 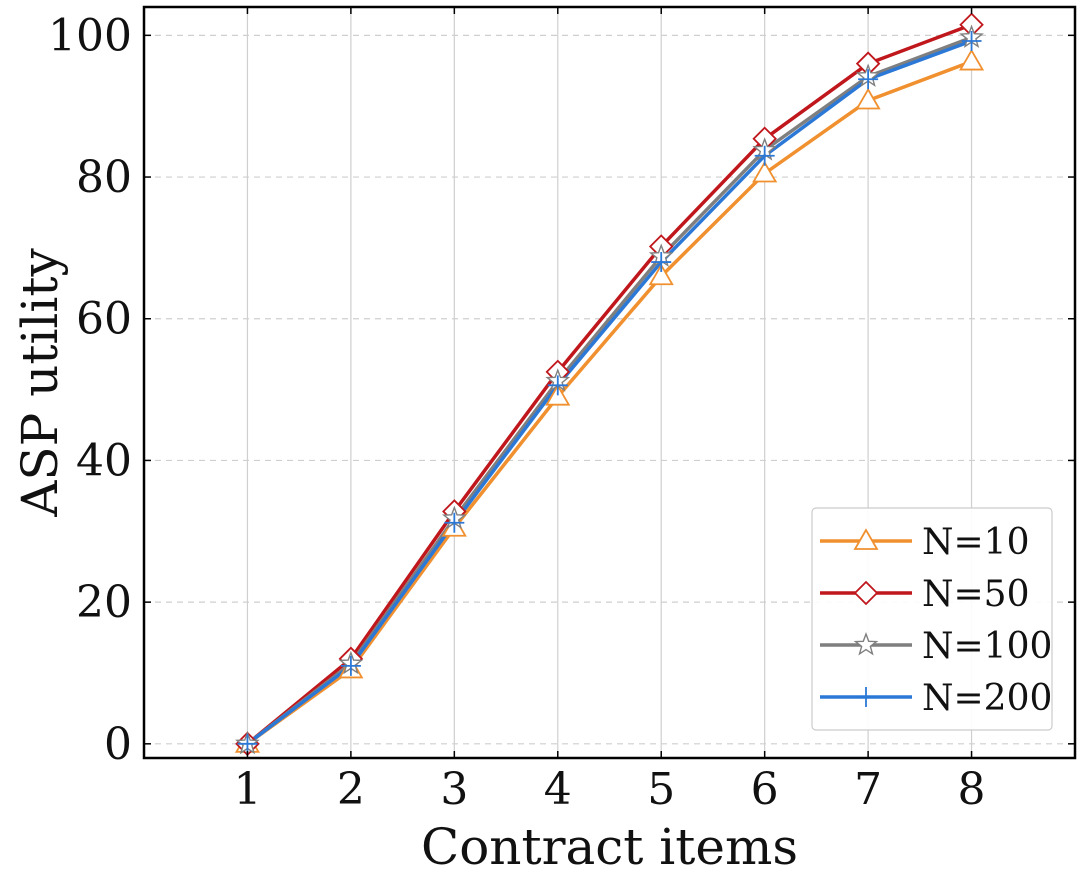 What do you see at coordinates (868, 789) in the screenshot?
I see `x-tick-label: 7` at bounding box center [868, 789].